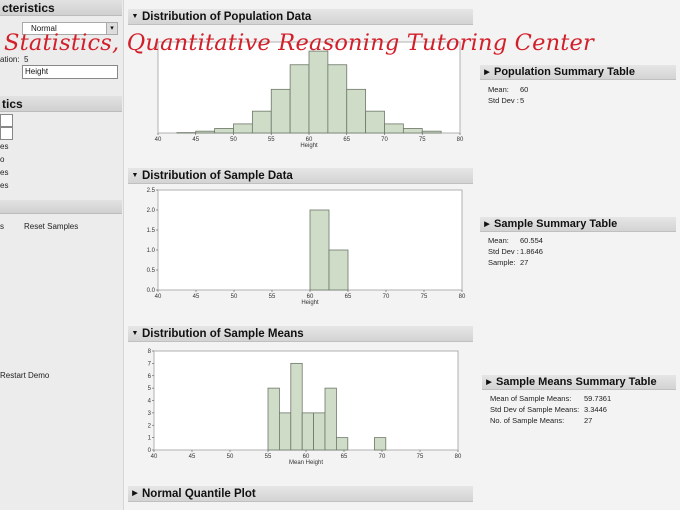  Describe the element at coordinates (150, 426) in the screenshot. I see `y-tick-label: 2` at that location.